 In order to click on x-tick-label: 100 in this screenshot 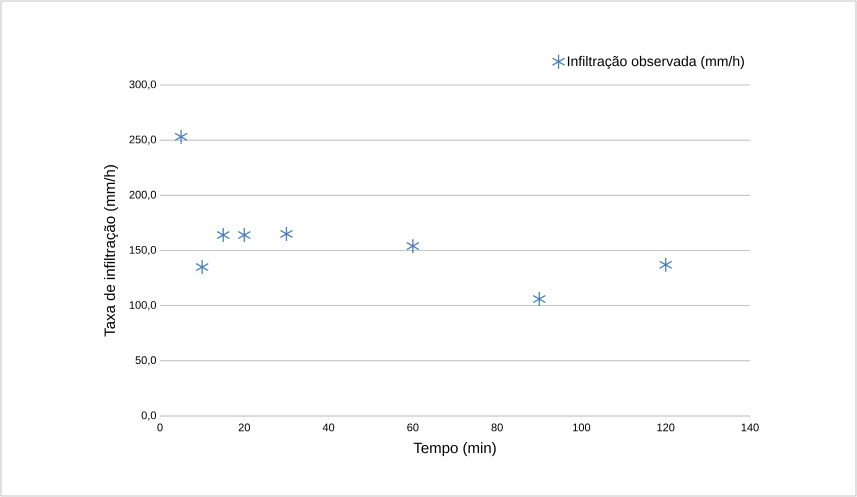, I will do `click(581, 428)`.